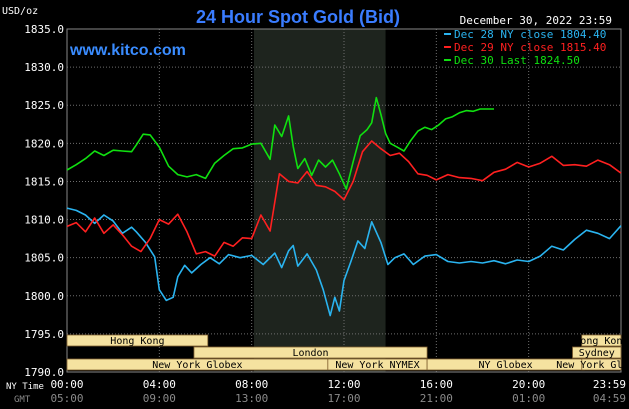 This screenshot has width=629, height=409. What do you see at coordinates (44, 143) in the screenshot?
I see `y-tick-label: 1820.0` at bounding box center [44, 143].